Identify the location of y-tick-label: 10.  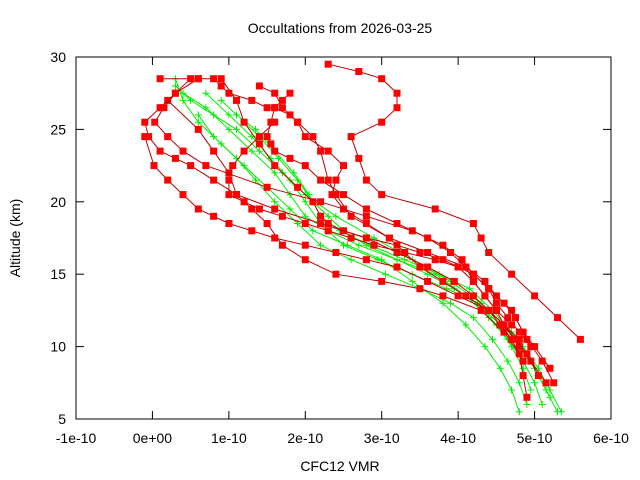
(58, 347).